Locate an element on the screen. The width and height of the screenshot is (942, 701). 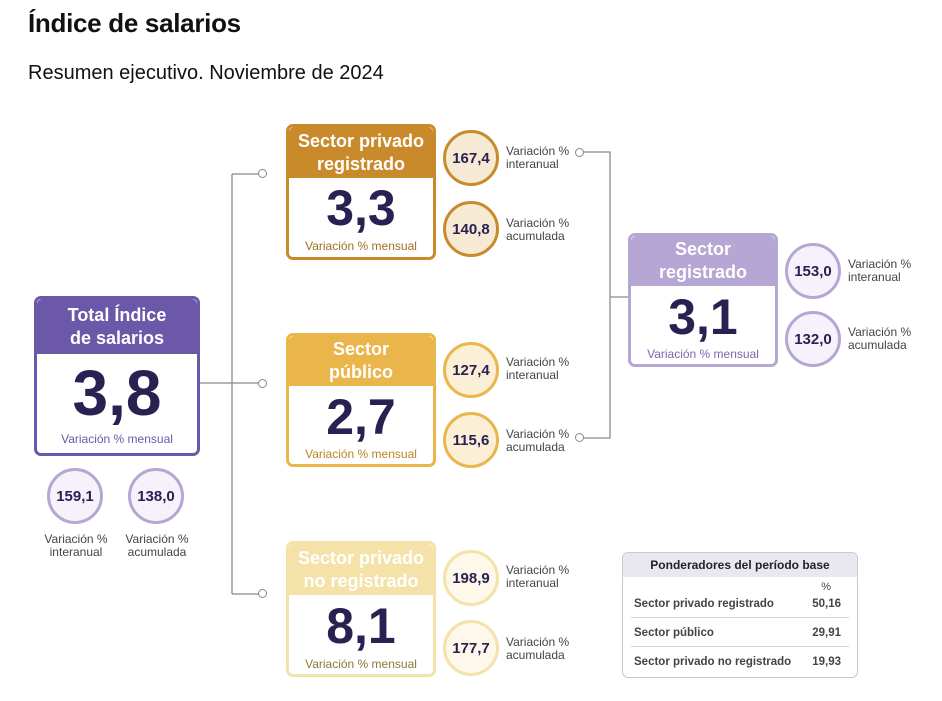
table-row: Sector privado registrado 50,16 is located at coordinates (737, 604).